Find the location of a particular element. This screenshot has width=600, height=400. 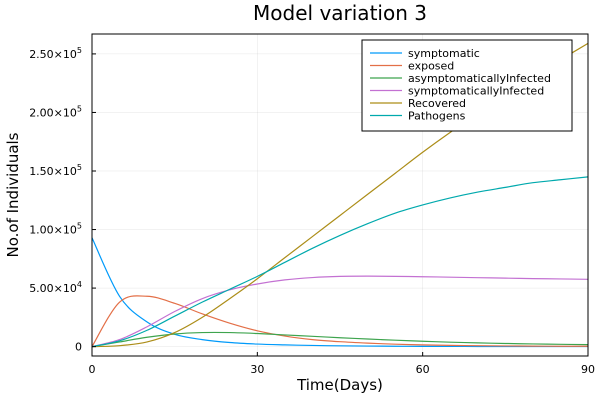

legend-label: Pathogens is located at coordinates (437, 116).